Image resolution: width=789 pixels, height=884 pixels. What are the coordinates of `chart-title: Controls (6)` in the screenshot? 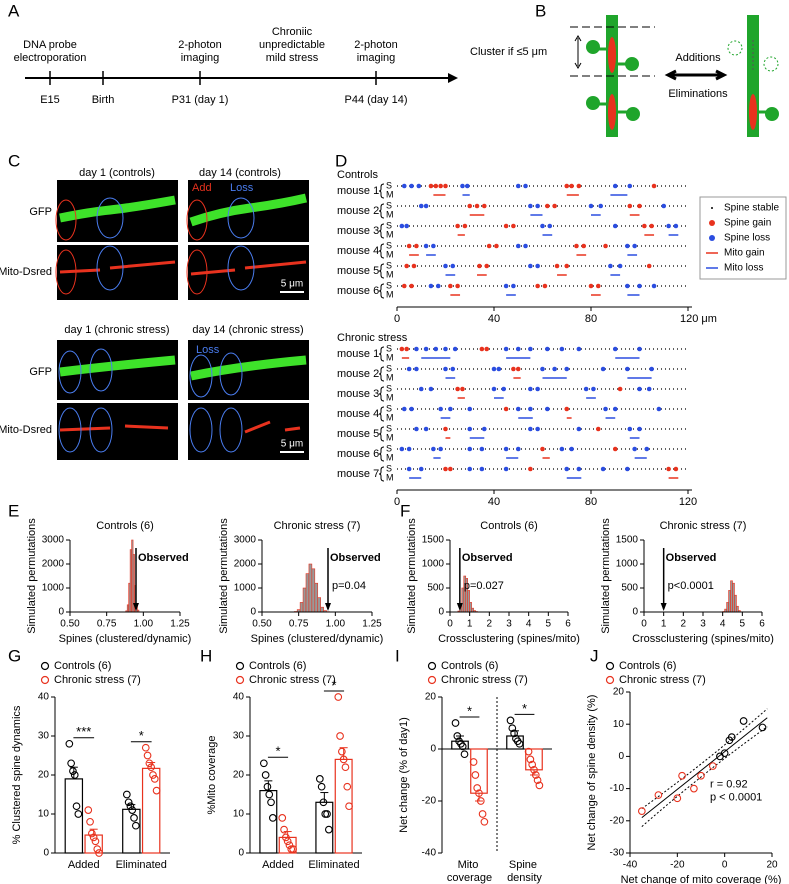 It's located at (124, 526).